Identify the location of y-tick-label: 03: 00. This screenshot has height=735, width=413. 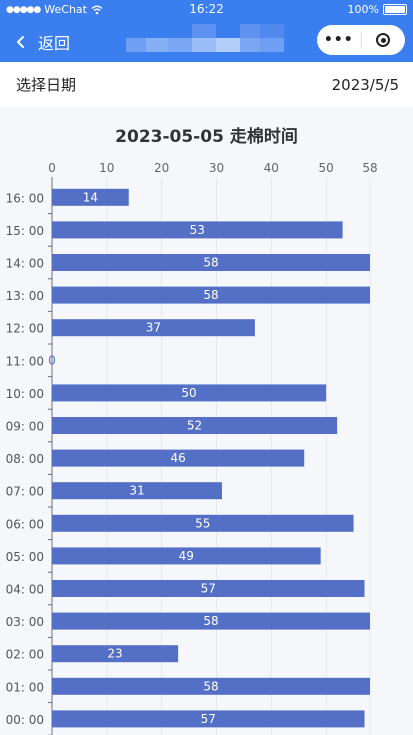
(25, 622).